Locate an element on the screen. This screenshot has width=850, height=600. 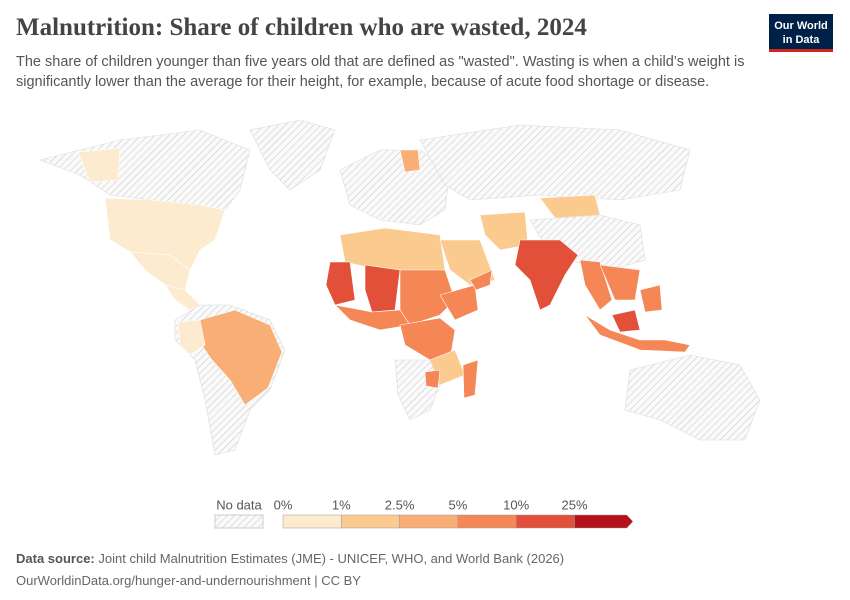
no-data-swatch is located at coordinates (239, 521).